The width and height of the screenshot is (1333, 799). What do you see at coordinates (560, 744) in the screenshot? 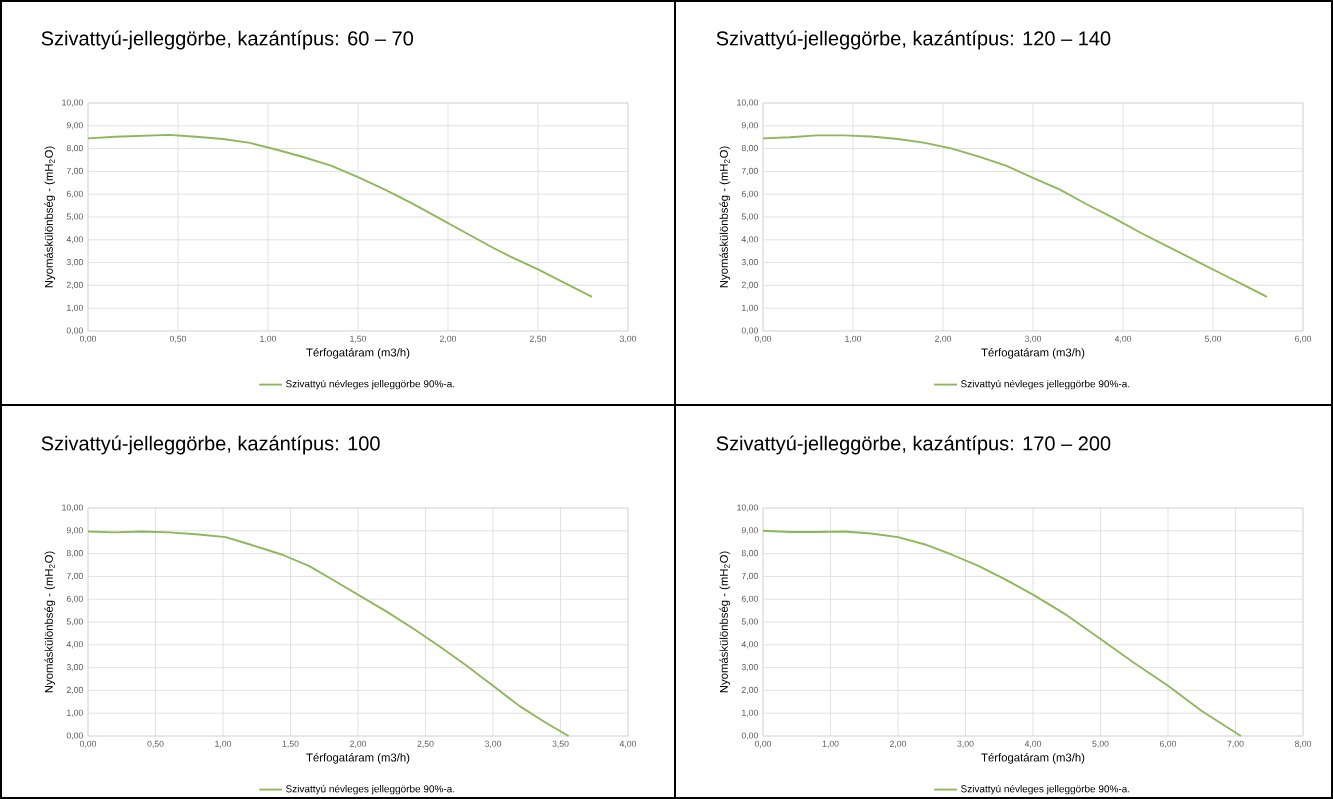
I see `x-tick-label: 3,50` at bounding box center [560, 744].